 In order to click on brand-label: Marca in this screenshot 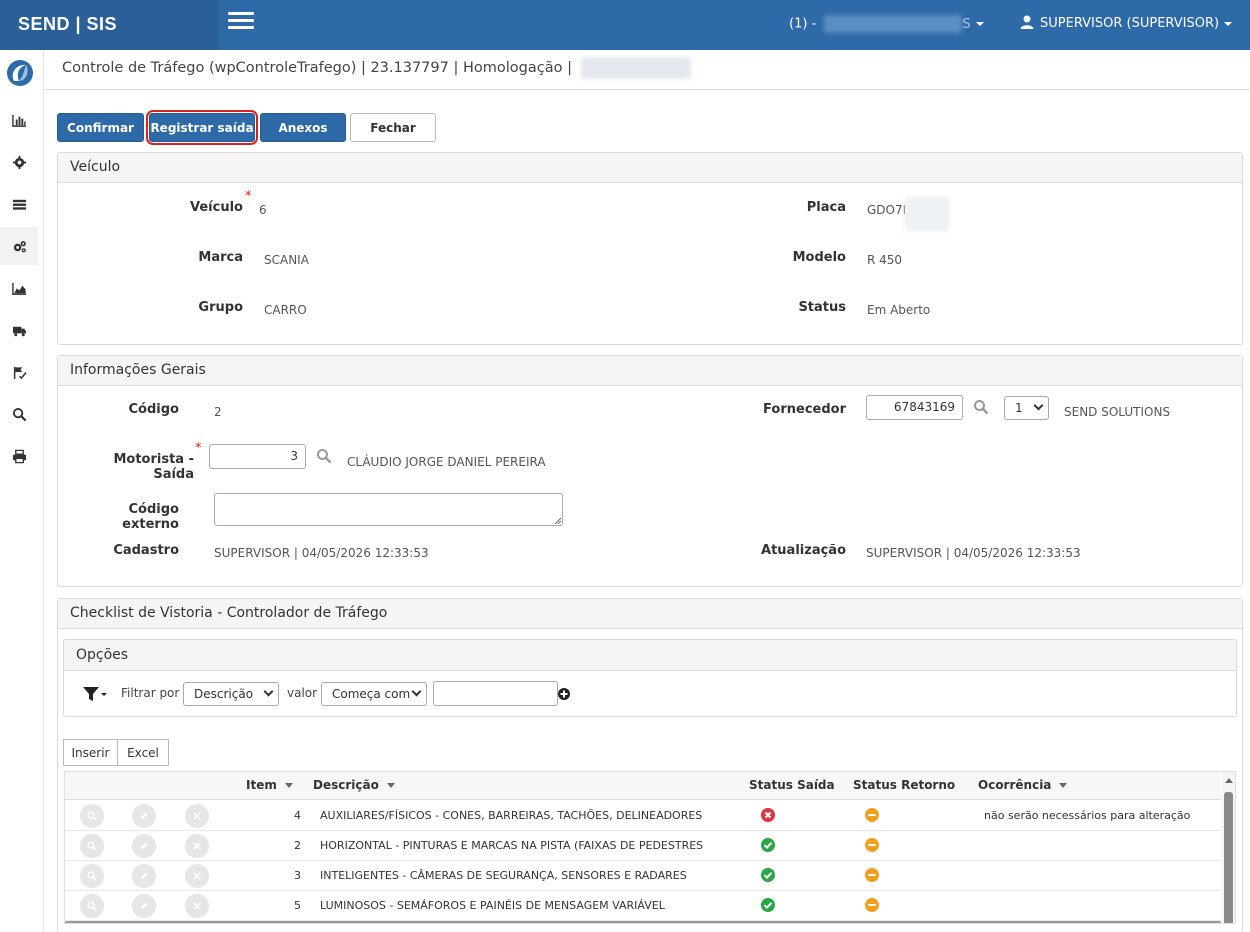, I will do `click(220, 257)`.